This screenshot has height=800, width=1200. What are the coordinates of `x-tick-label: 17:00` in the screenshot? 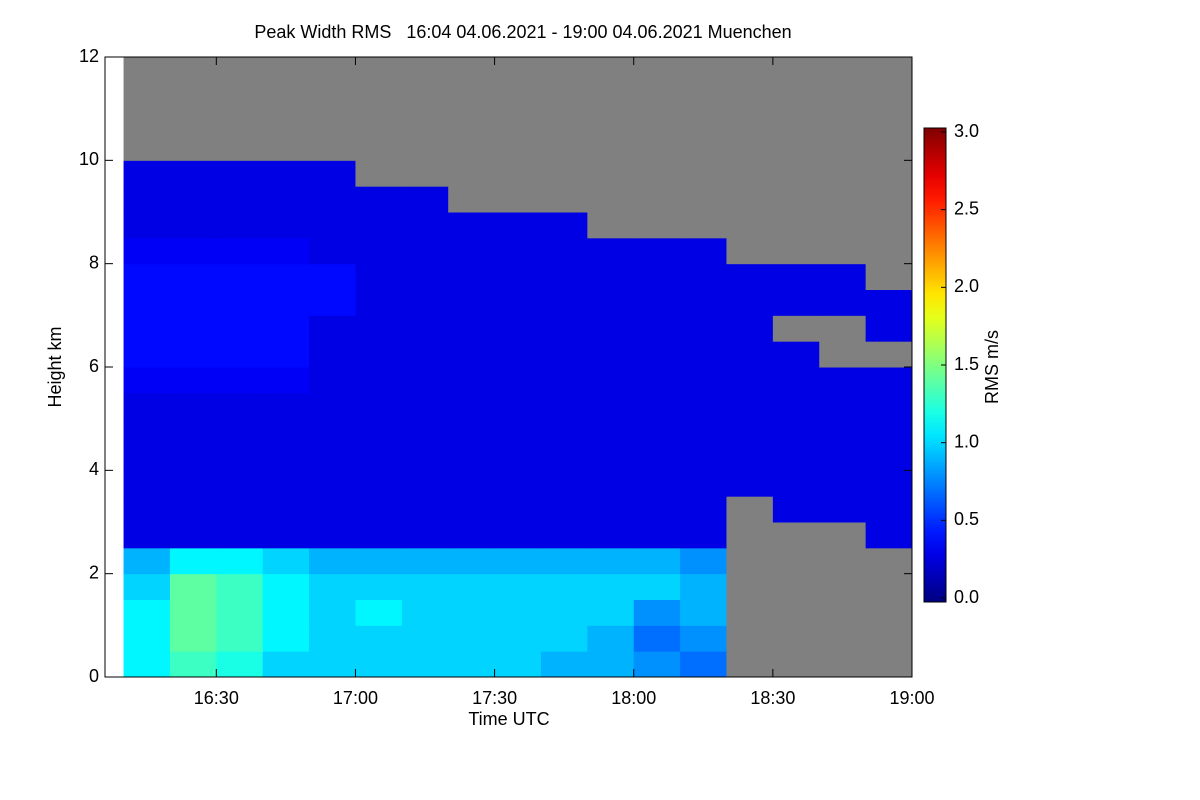 It's located at (355, 698).